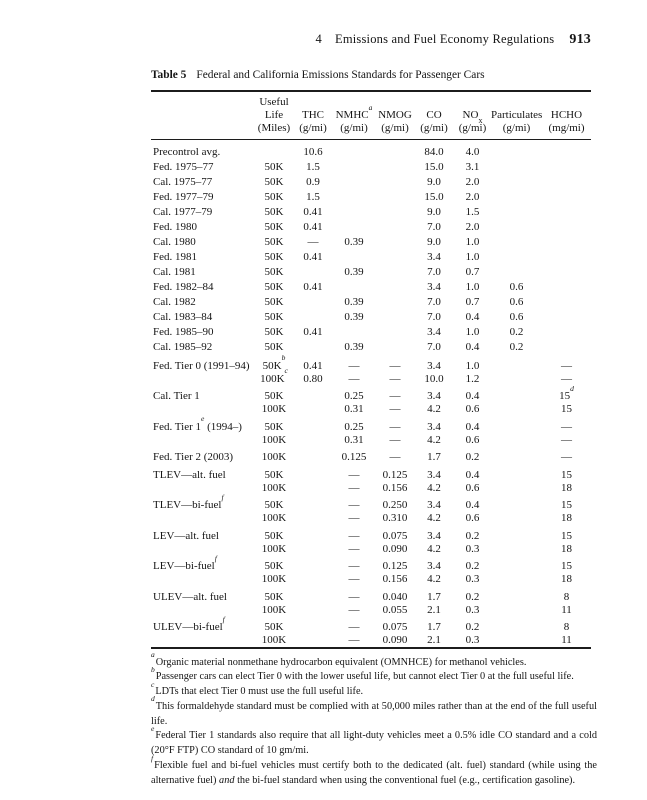  What do you see at coordinates (566, 596) in the screenshot?
I see `cell-hcho: 8` at bounding box center [566, 596].